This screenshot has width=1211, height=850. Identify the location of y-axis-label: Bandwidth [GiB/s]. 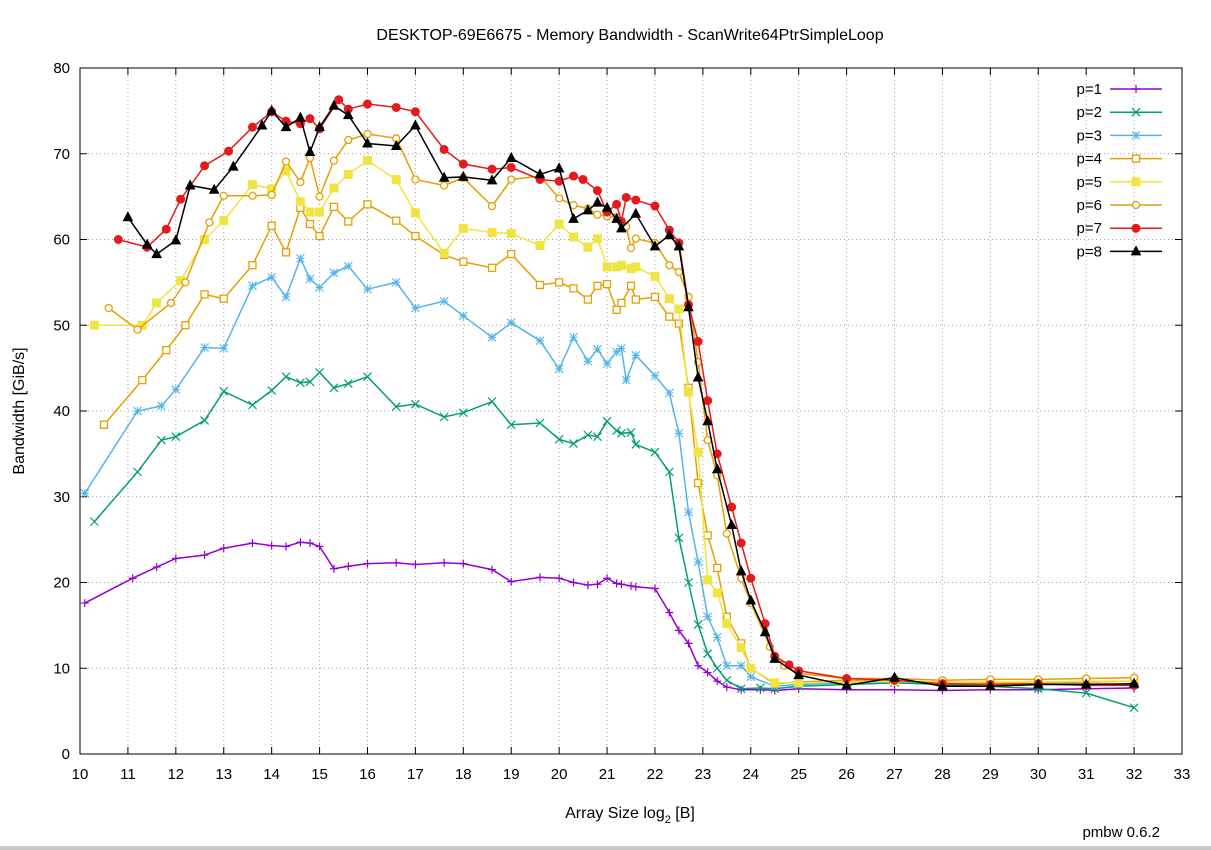
(19, 410).